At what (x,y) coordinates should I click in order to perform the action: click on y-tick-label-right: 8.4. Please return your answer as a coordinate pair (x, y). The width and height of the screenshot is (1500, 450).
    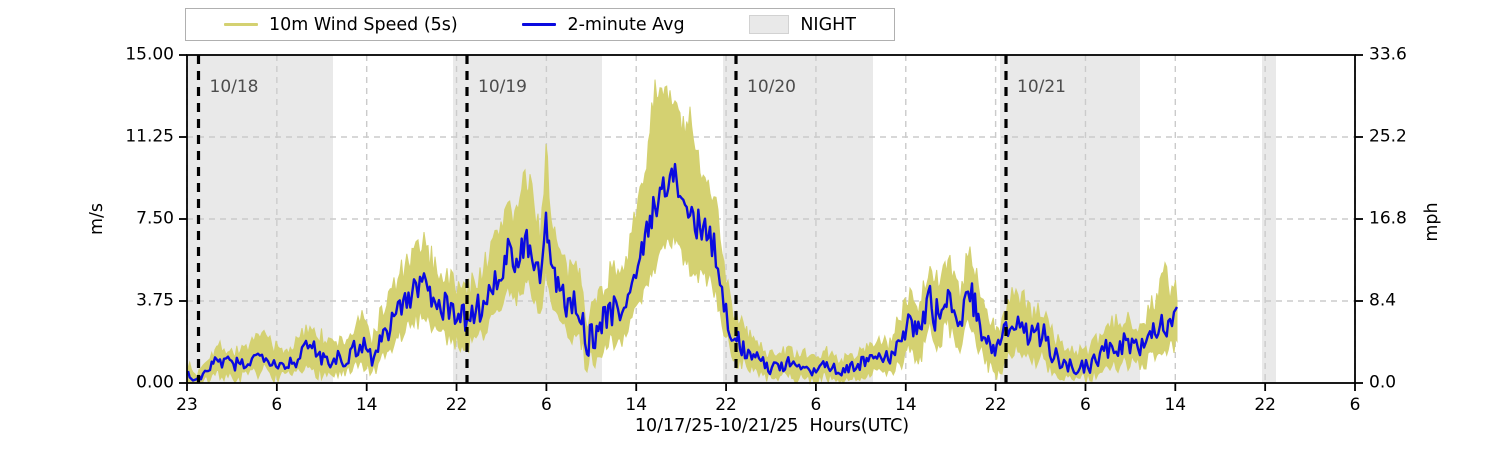
    Looking at the image, I should click on (1383, 300).